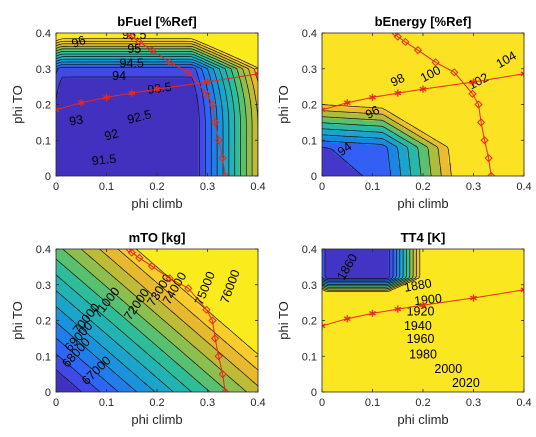  Describe the element at coordinates (156, 21) in the screenshot. I see `chart-title: bFuel [%Ref]` at that location.